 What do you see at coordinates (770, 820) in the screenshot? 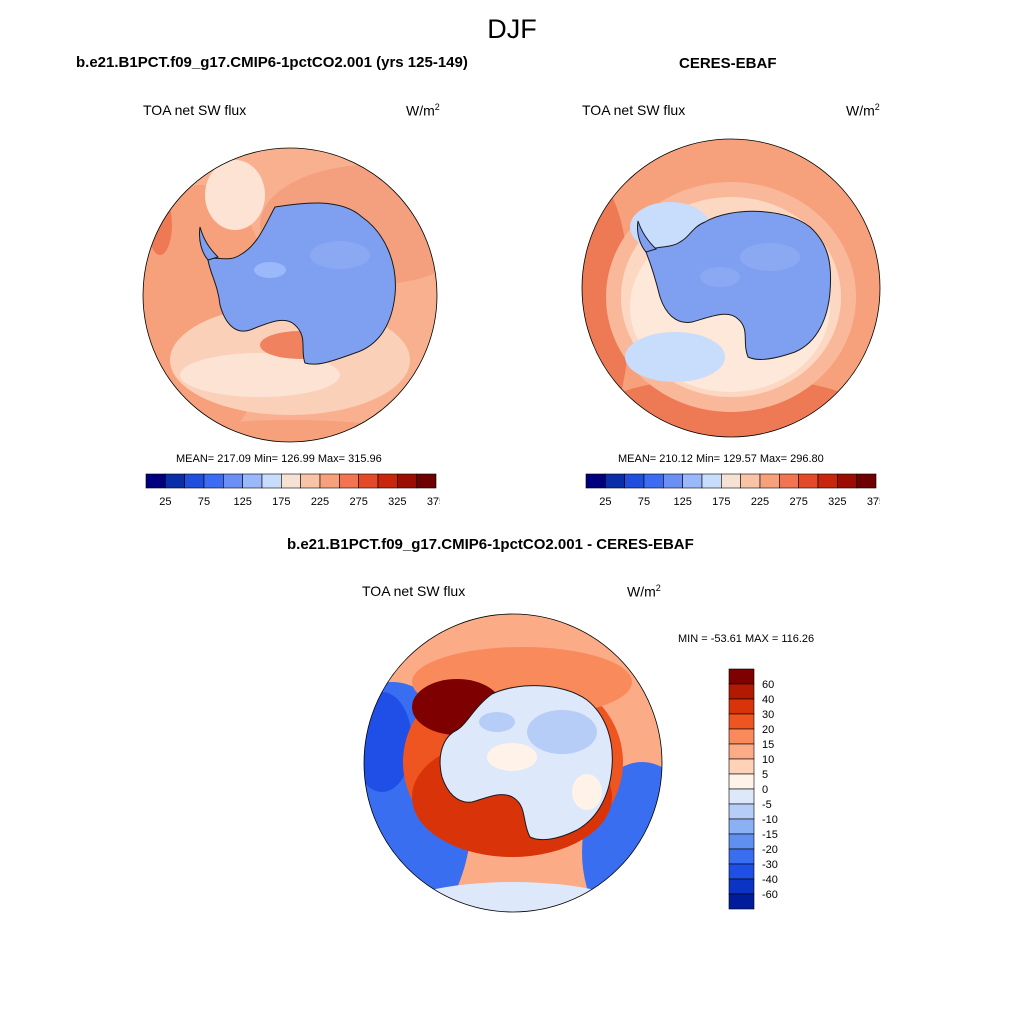
I see `panel3-colorbar-tick-label: -10` at bounding box center [770, 820].